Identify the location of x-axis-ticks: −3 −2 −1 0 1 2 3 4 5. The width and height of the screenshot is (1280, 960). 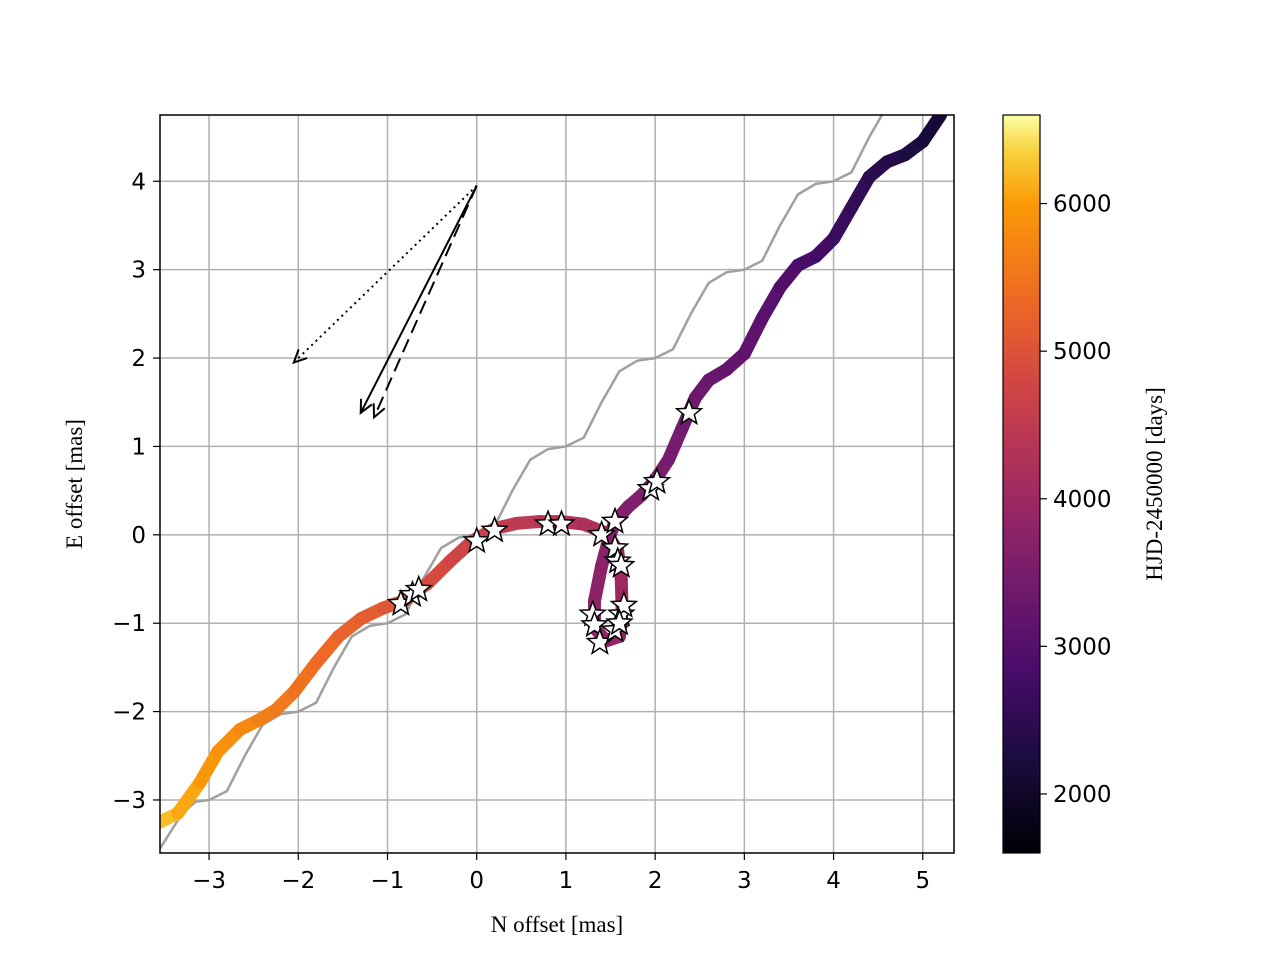
(561, 873).